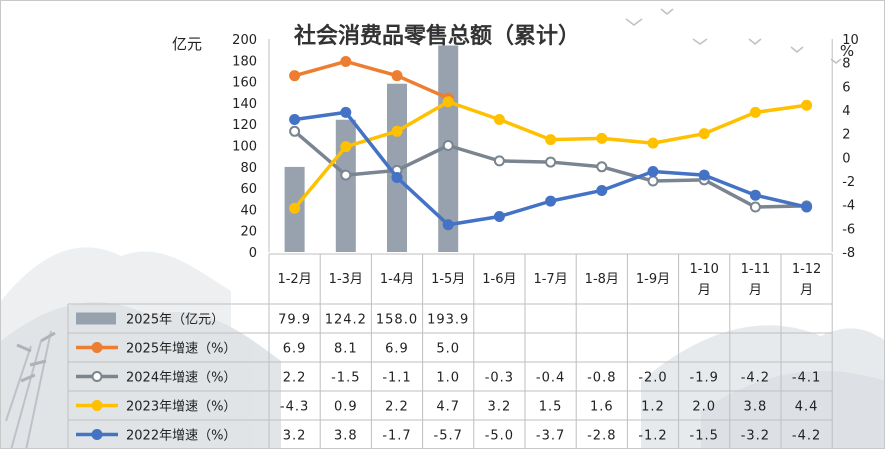 This screenshot has width=885, height=449. Describe the element at coordinates (346, 407) in the screenshot. I see `data-label: 0.9` at that location.